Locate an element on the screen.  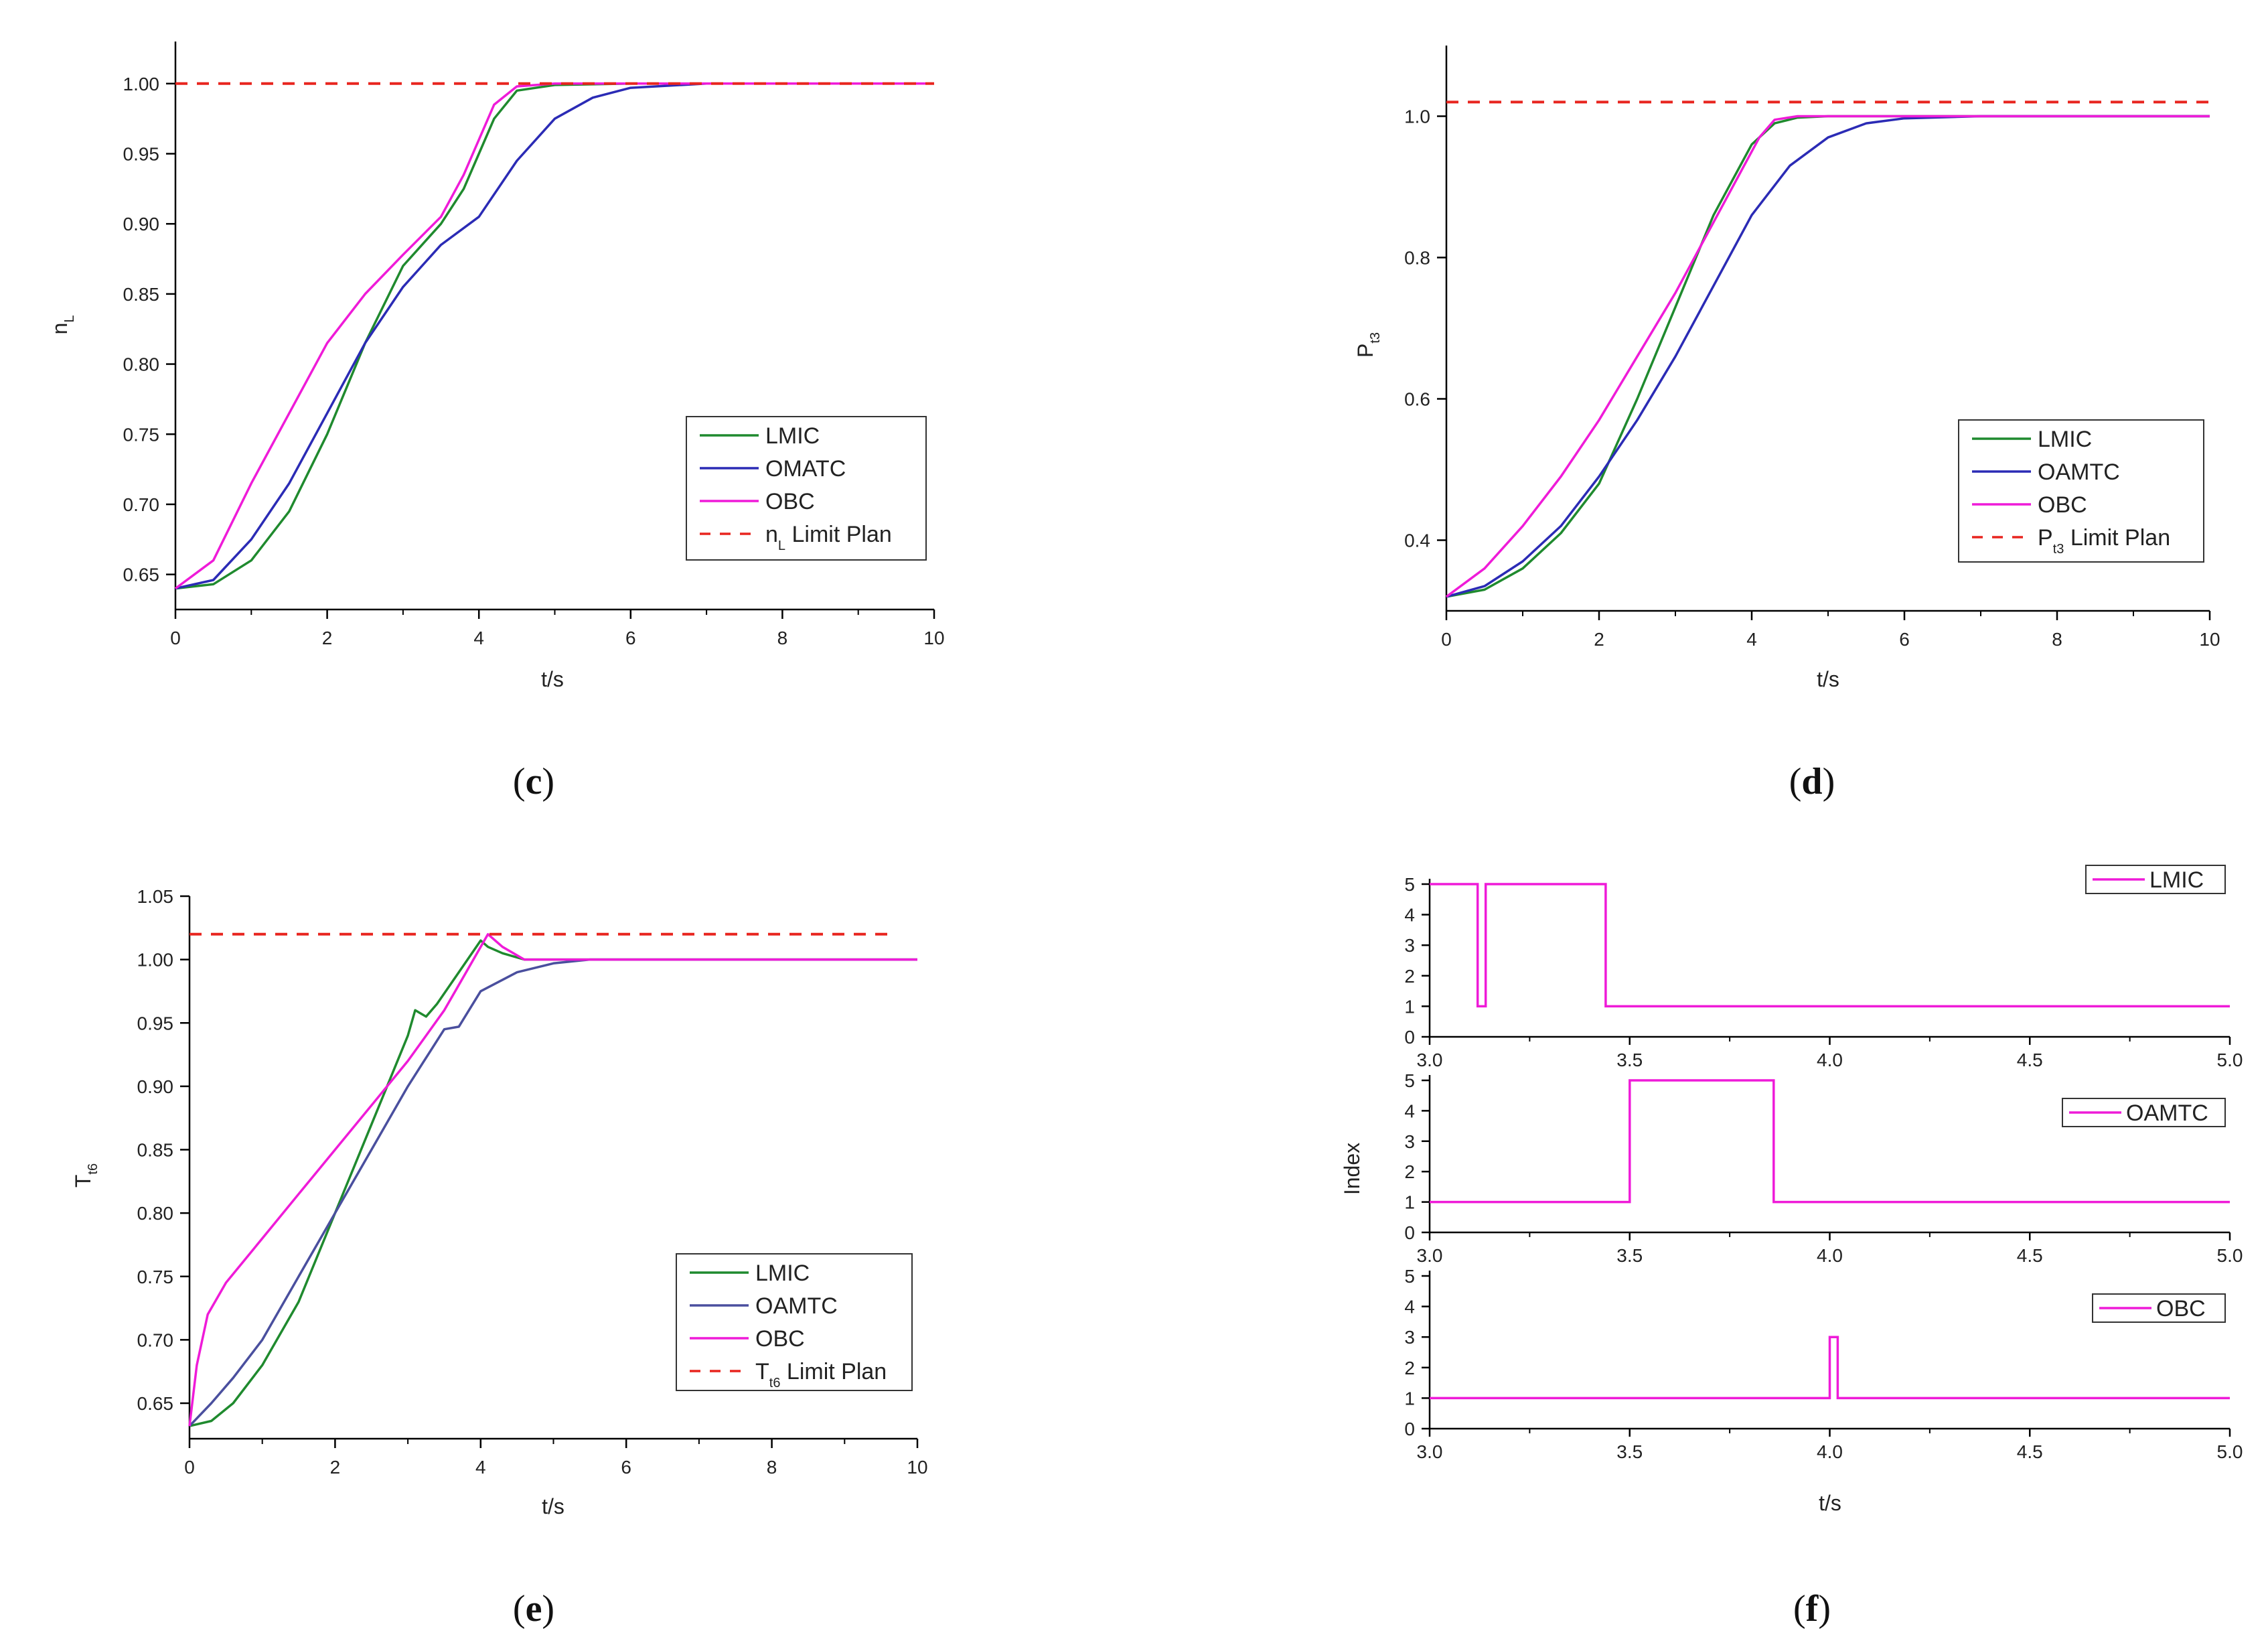
y-axis-label-sub: L is located at coordinates (69, 319).